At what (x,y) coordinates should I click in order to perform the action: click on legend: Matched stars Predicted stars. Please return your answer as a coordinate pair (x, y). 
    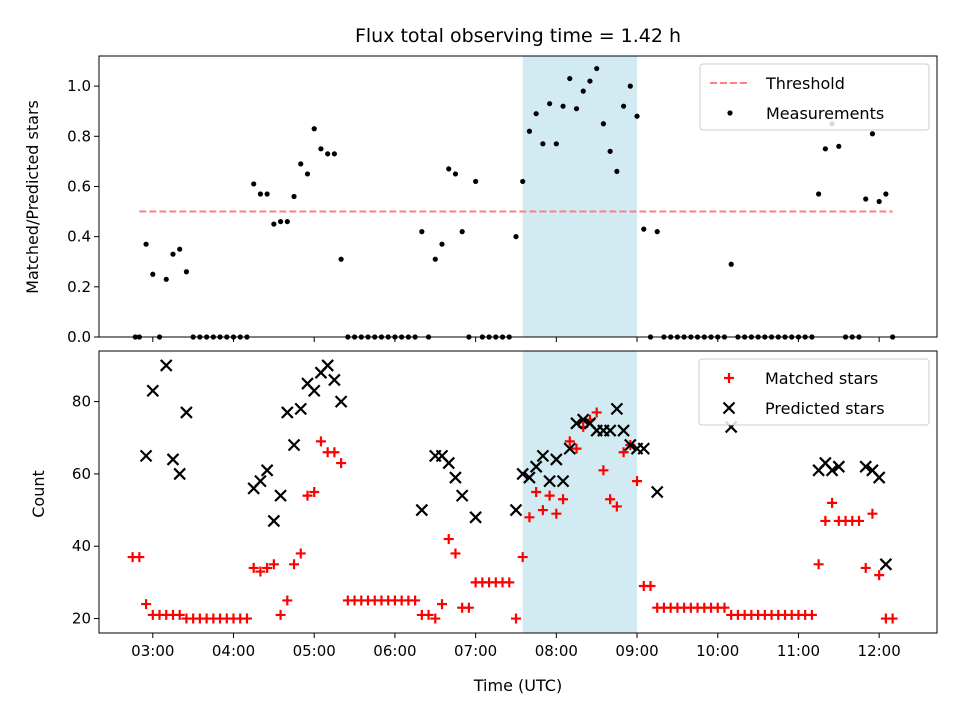
    Looking at the image, I should click on (814, 392).